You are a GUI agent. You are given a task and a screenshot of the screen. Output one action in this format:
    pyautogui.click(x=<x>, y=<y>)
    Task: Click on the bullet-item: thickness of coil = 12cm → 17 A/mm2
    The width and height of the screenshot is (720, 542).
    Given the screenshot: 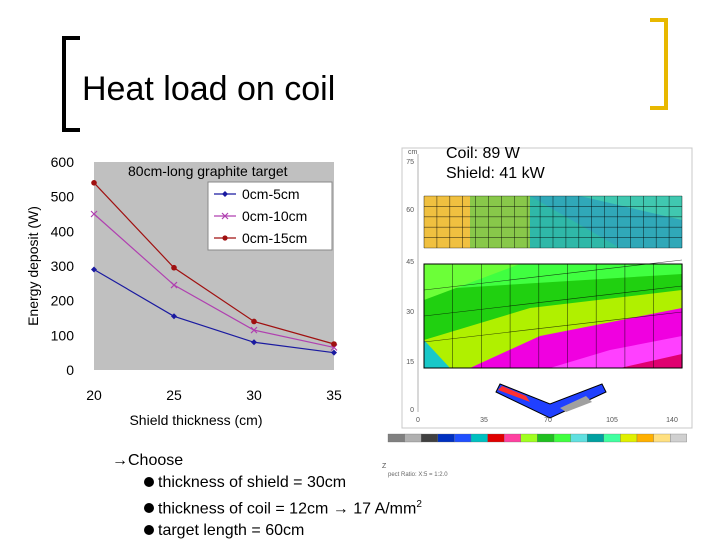 What is the action you would take?
    pyautogui.click(x=283, y=507)
    